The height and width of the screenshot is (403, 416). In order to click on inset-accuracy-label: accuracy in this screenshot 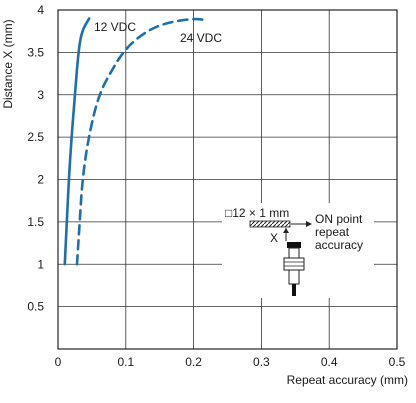, I will do `click(339, 245)`.